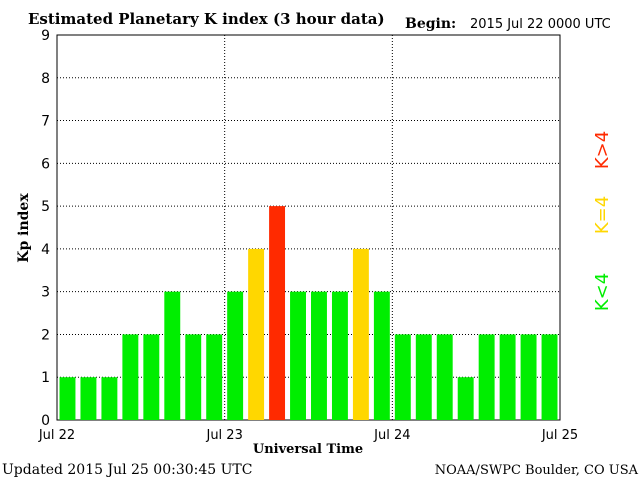 The width and height of the screenshot is (640, 480). Describe the element at coordinates (559, 435) in the screenshot. I see `x-tick-label: Jul 25` at that location.